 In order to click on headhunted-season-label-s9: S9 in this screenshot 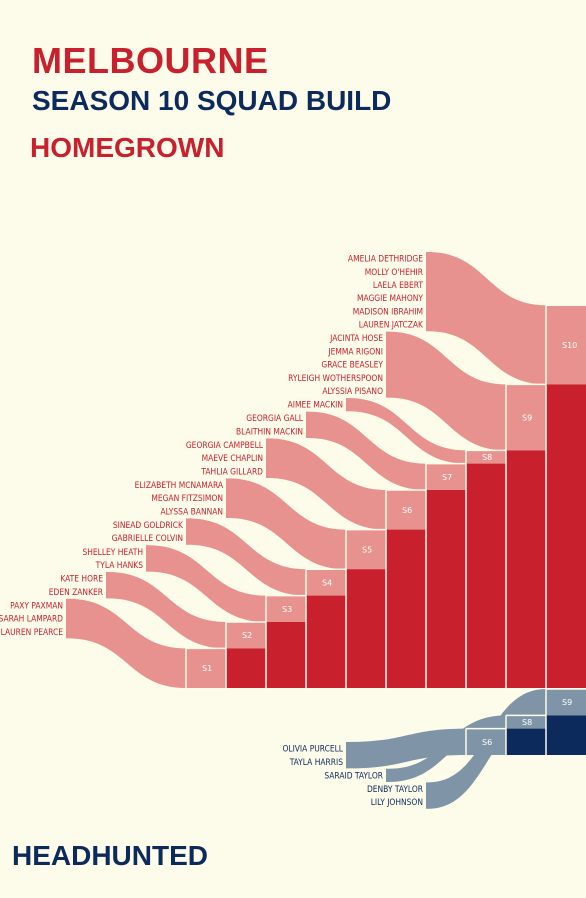, I will do `click(567, 702)`.